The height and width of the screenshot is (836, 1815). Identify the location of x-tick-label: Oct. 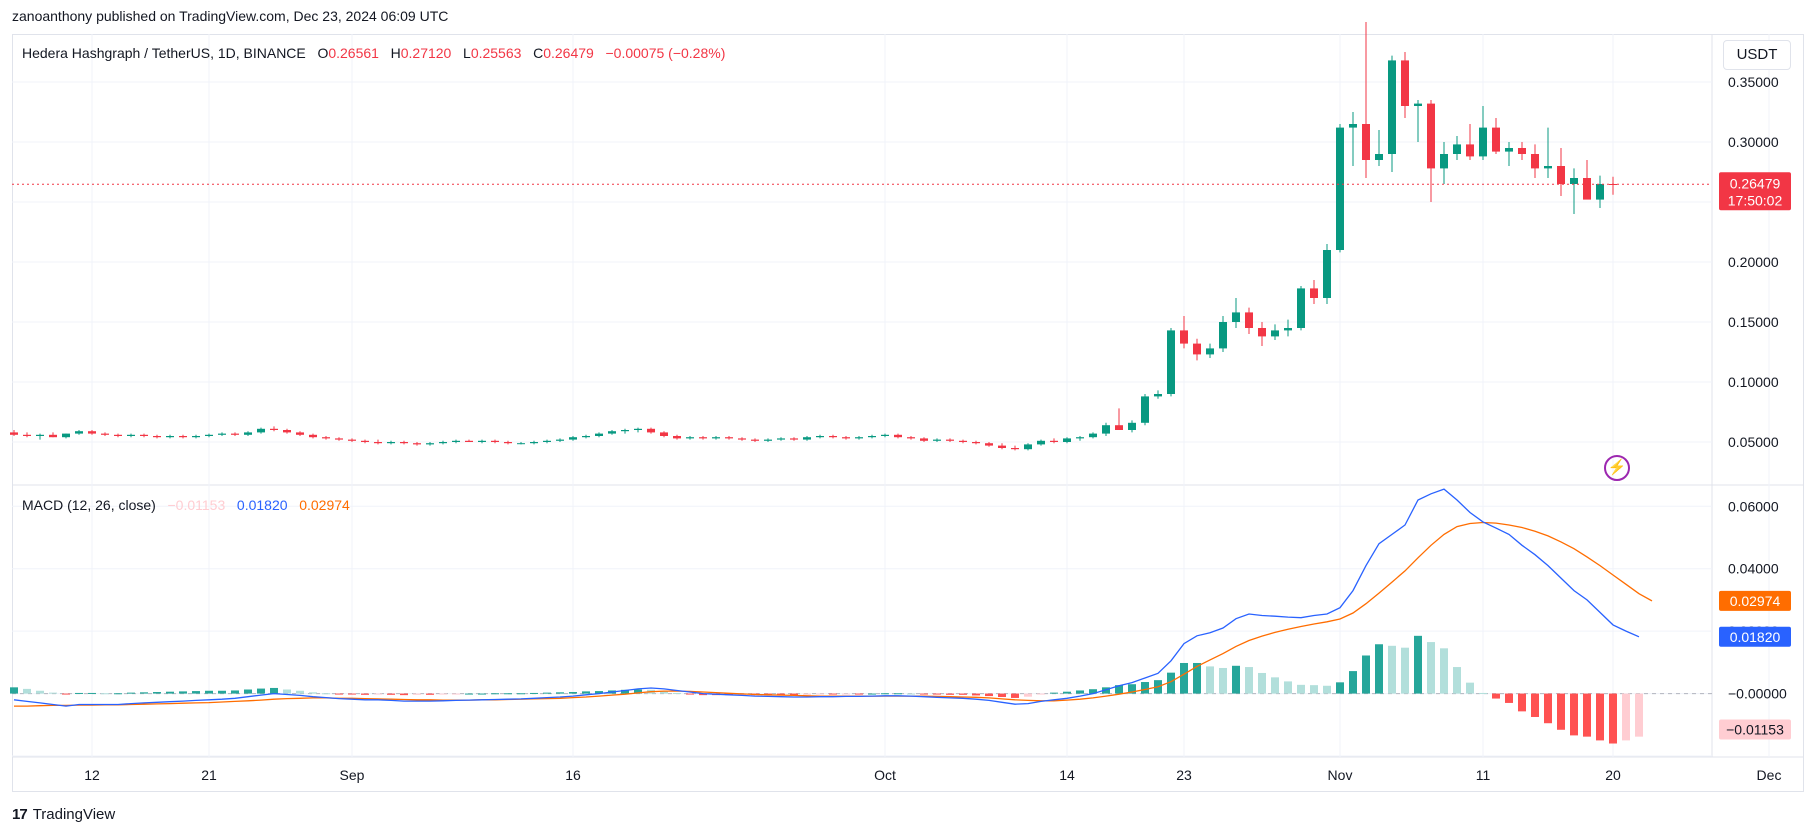
(885, 775).